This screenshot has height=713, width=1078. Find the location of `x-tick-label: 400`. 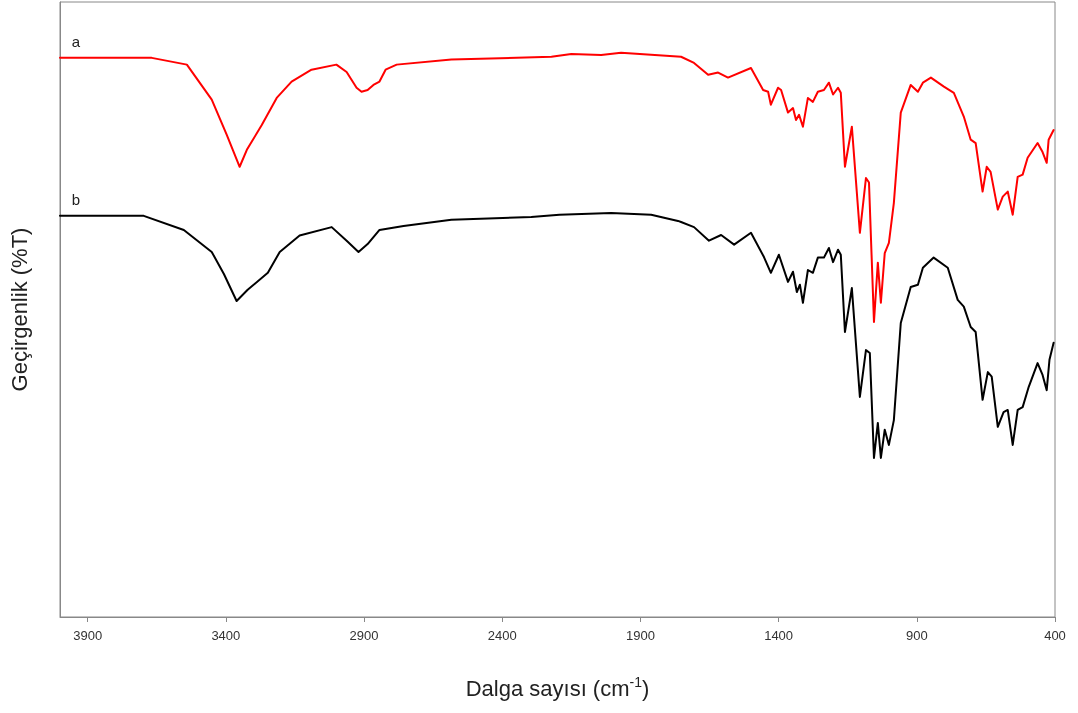

x-tick-label: 400 is located at coordinates (1055, 635).